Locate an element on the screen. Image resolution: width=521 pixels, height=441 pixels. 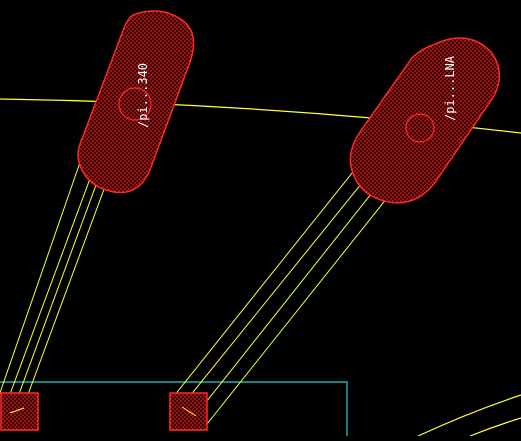
pad-right-shape is located at coordinates (424, 120).